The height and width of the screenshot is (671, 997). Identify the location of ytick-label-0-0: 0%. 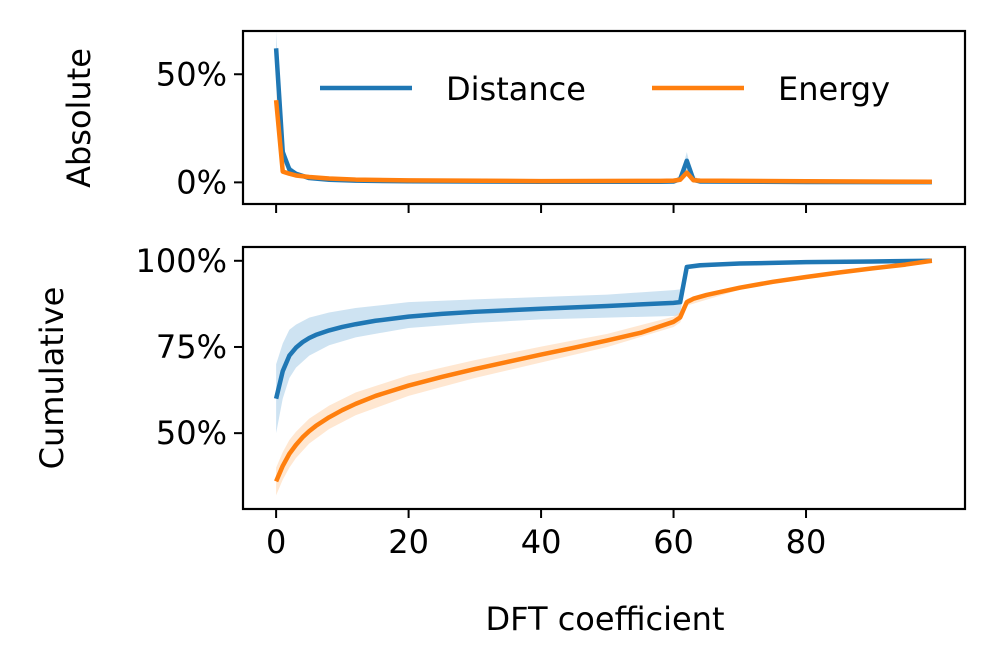
(201, 182).